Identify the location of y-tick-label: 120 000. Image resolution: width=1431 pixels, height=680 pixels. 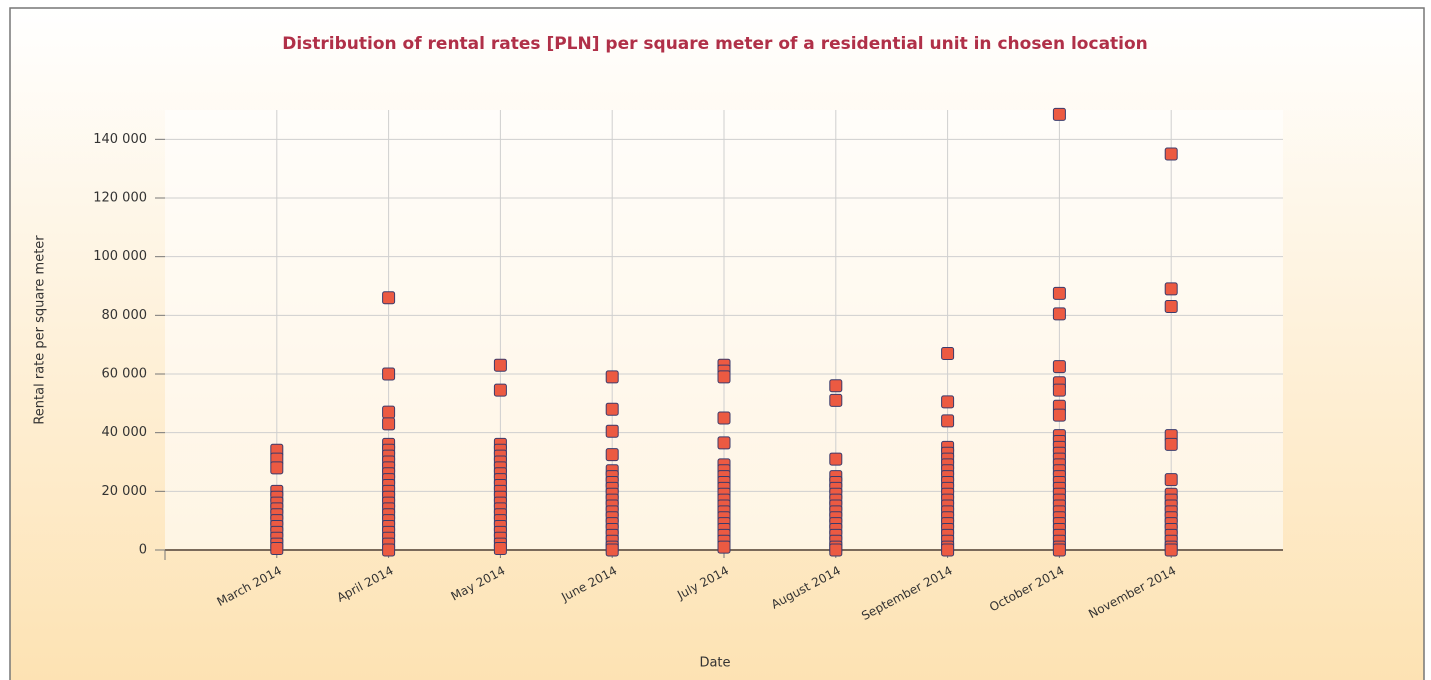
(120, 198).